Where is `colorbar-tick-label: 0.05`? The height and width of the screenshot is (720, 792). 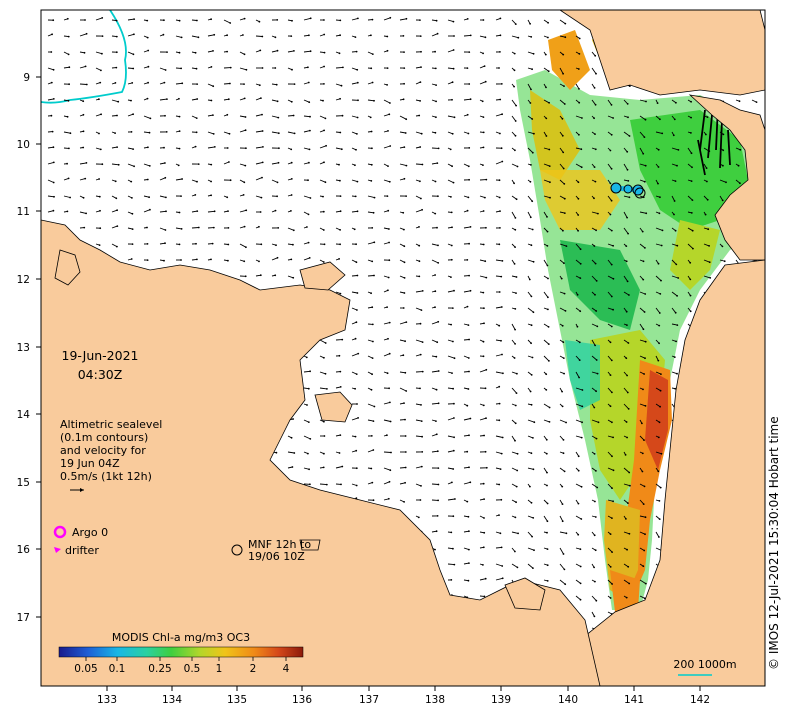 colorbar-tick-label: 0.05 is located at coordinates (85, 669).